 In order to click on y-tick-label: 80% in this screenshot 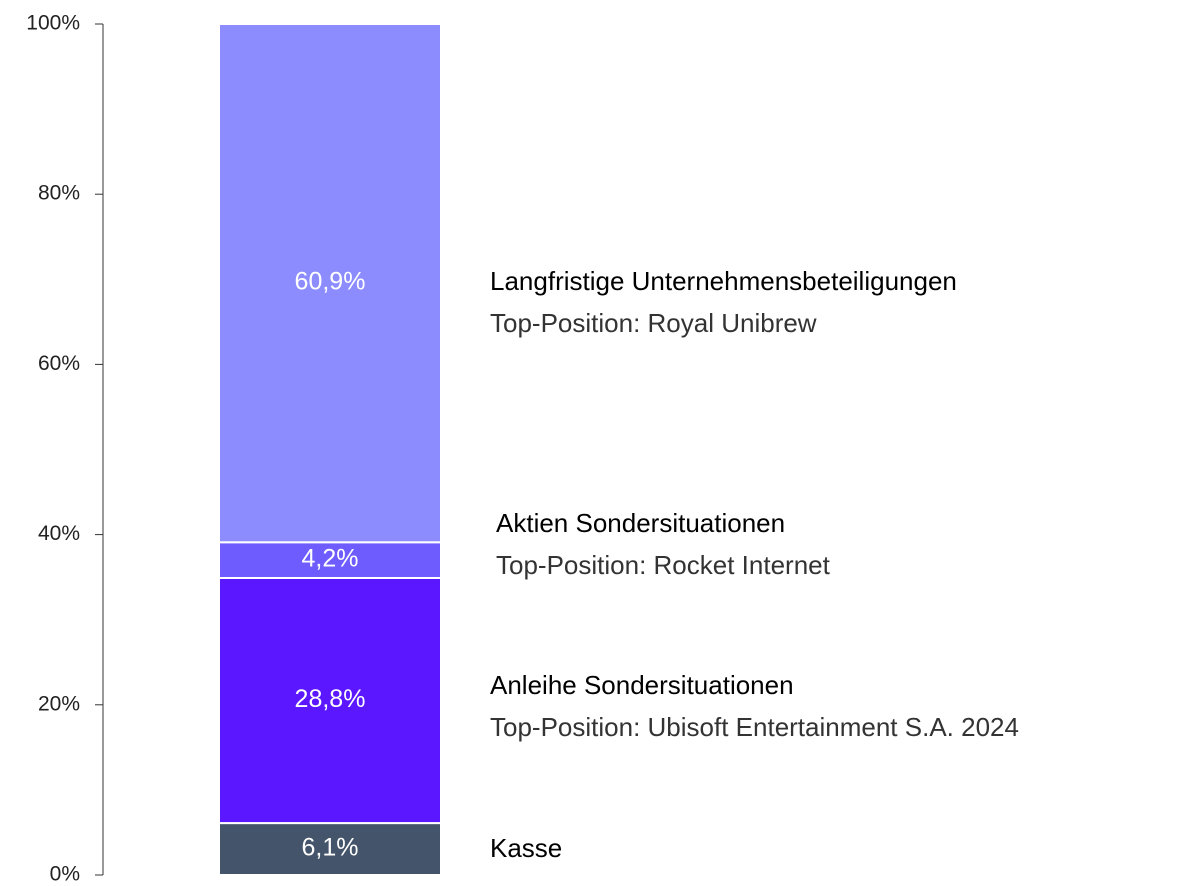, I will do `click(59, 193)`.